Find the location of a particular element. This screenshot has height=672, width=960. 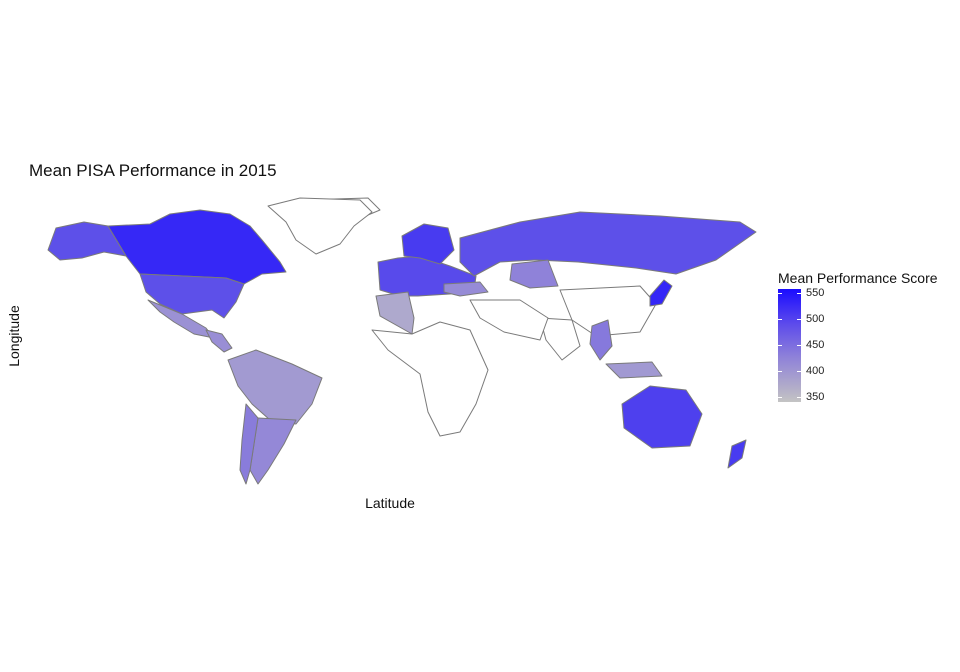

country-turkey is located at coordinates (466, 289).